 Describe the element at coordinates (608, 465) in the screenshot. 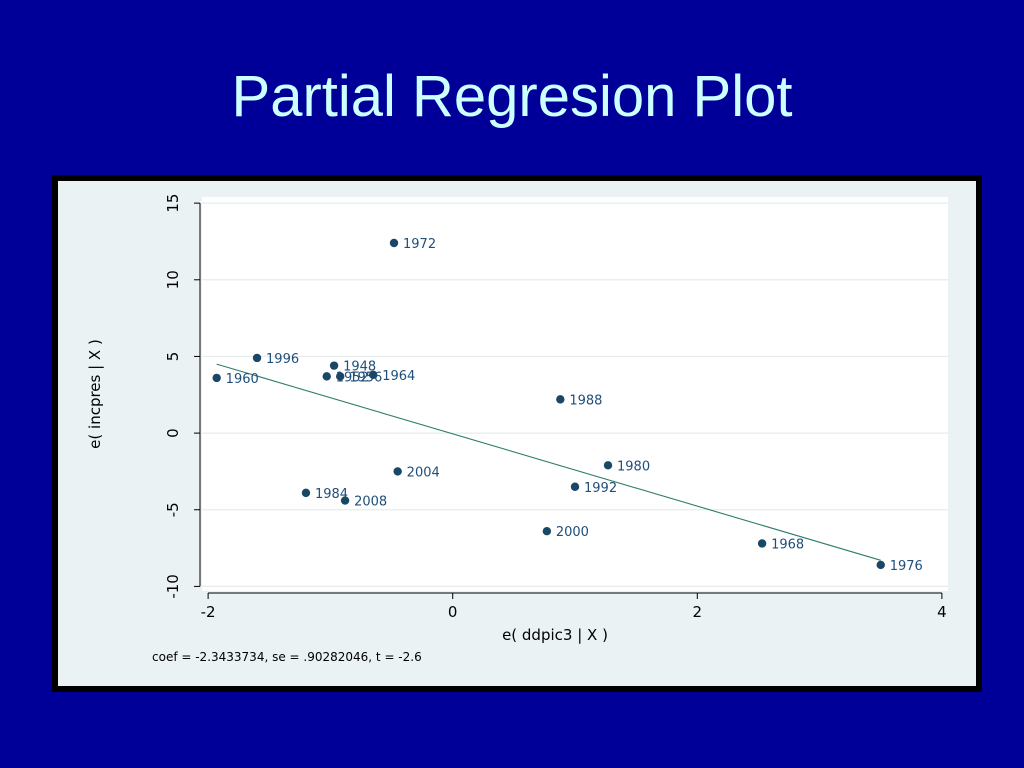

I see `data-point-1980` at that location.